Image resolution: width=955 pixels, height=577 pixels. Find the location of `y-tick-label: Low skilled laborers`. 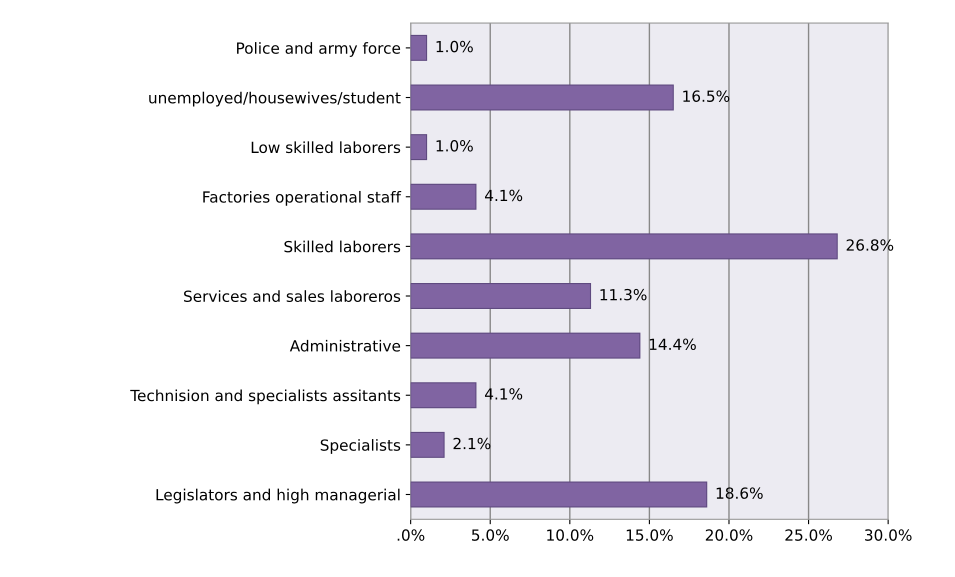

y-tick-label: Low skilled laborers is located at coordinates (326, 147).